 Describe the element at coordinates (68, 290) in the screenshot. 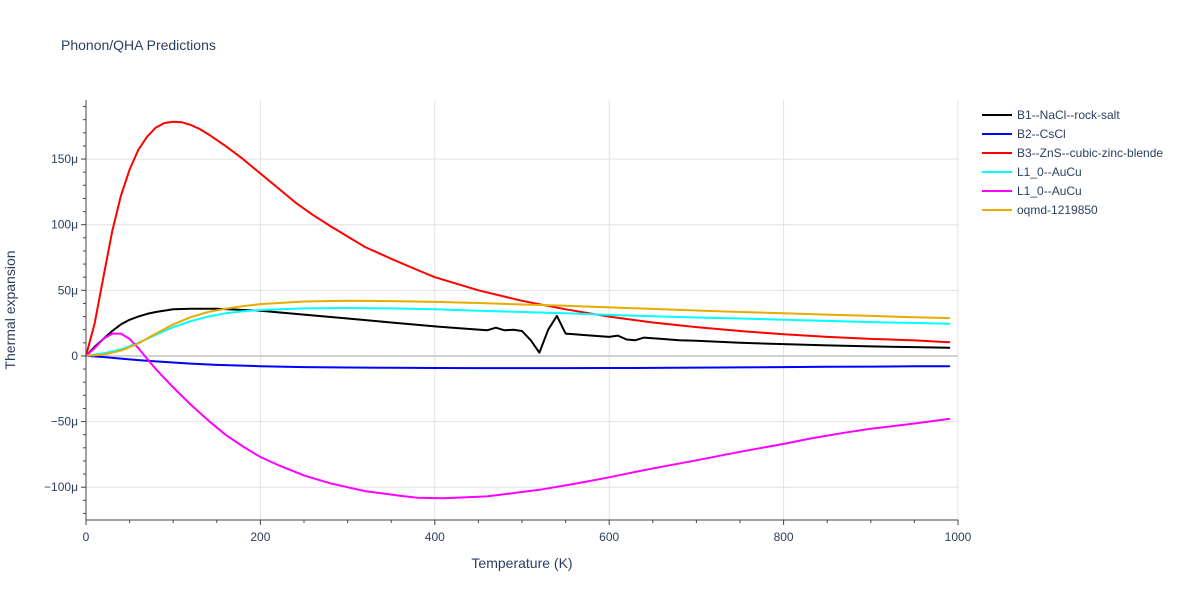

I see `y-tick-label: 50μ` at that location.